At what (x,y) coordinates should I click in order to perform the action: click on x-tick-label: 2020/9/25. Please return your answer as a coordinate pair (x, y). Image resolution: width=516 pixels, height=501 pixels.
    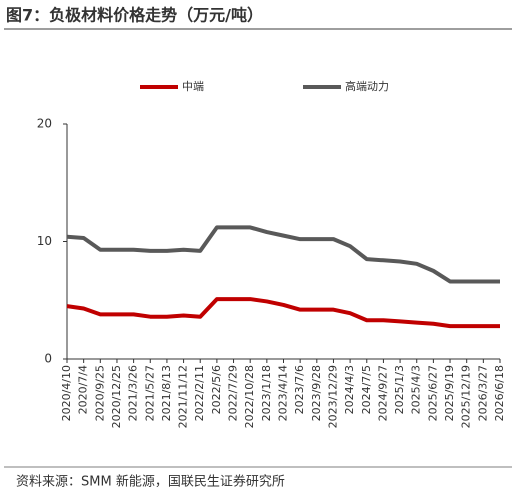
    Looking at the image, I should click on (99, 393).